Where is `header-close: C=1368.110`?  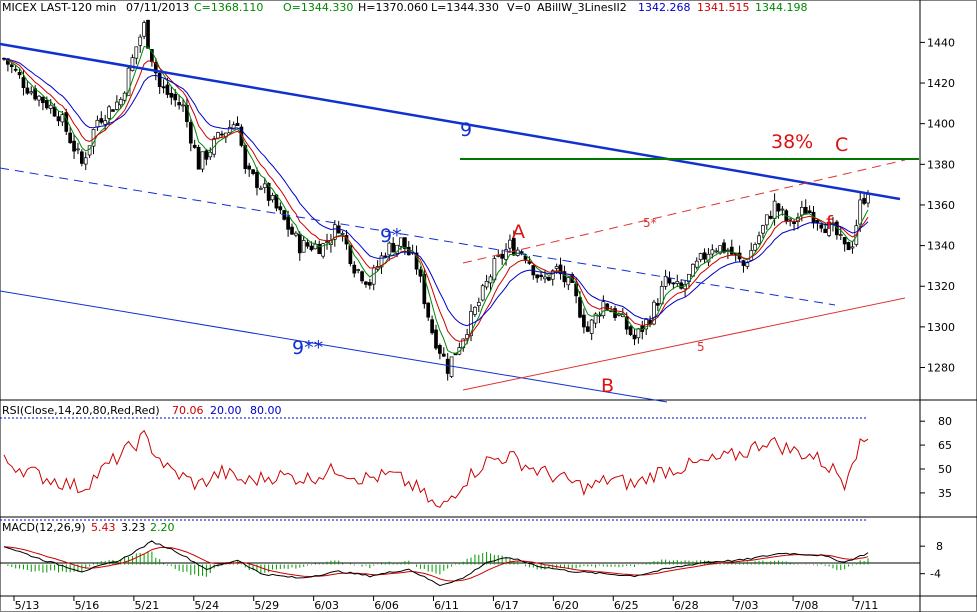
header-close: C=1368.110 is located at coordinates (228, 7).